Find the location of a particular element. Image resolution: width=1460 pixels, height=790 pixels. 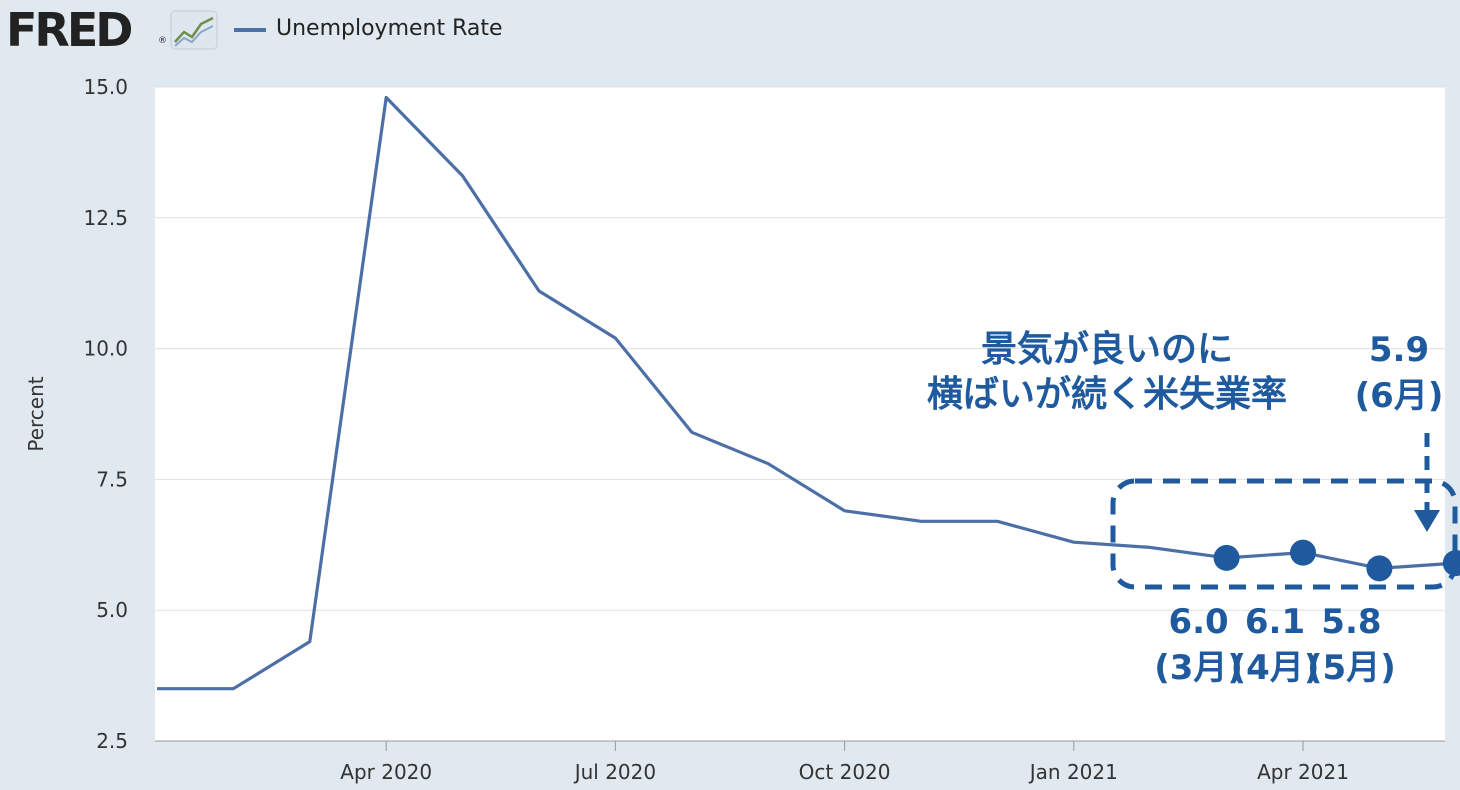

legend-label: Unemployment Rate is located at coordinates (389, 28).